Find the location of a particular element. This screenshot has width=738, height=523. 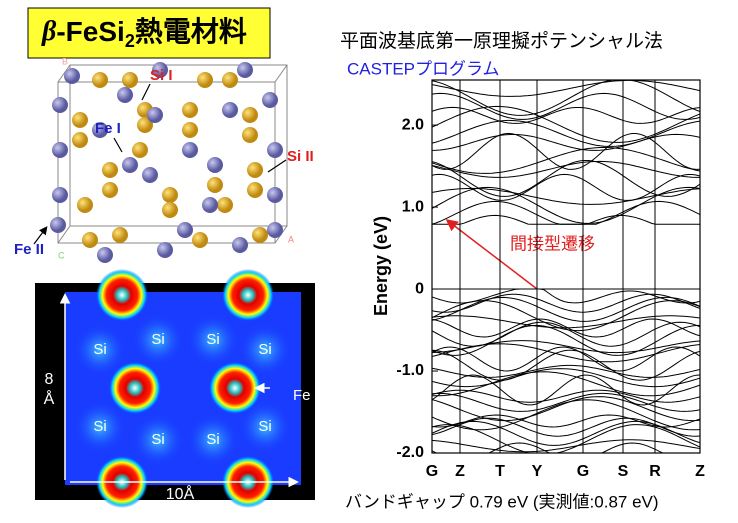

caption: バンドギャップ 0.79 eV (実測値:0.87 eV) is located at coordinates (502, 501).